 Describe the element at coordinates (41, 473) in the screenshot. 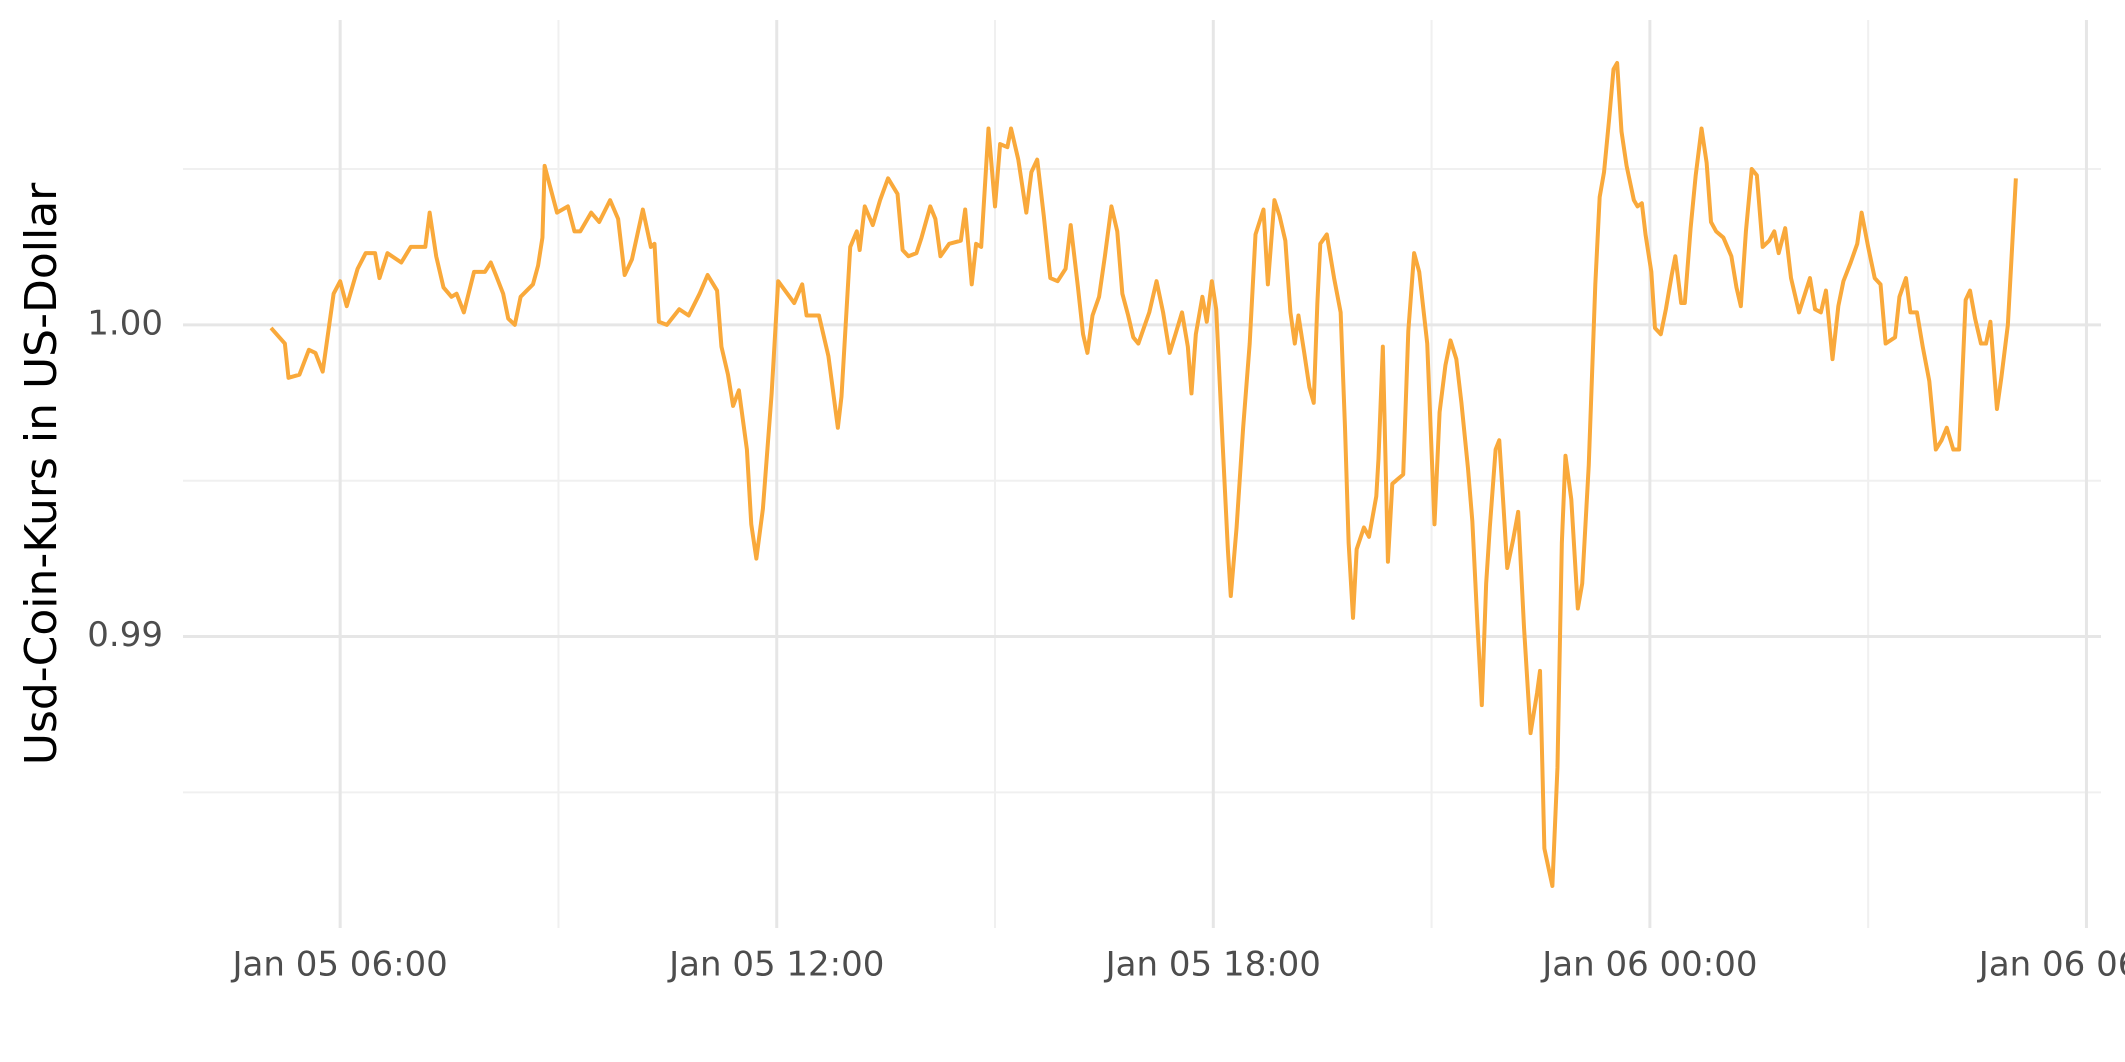

I see `y-axis-title: Usd-Coin-Kurs in US-Dollar` at that location.